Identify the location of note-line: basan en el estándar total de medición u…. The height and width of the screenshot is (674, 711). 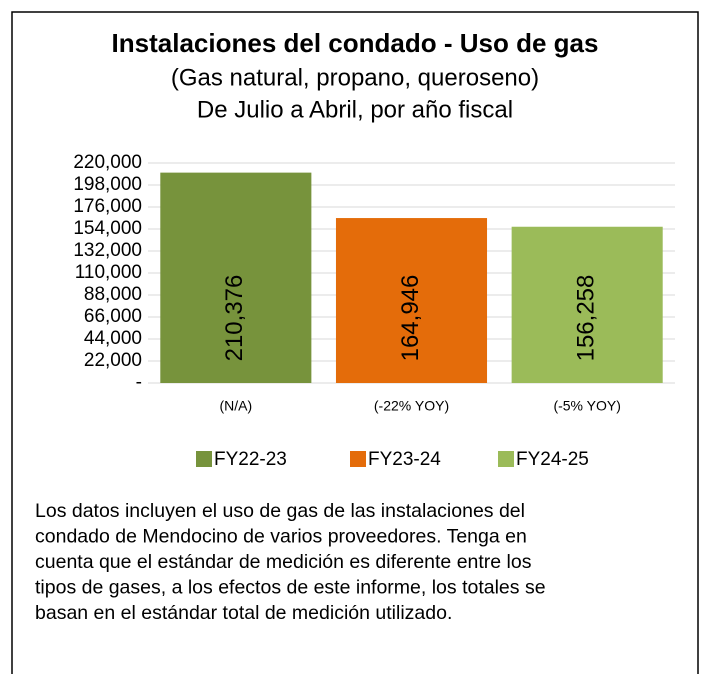
(243, 613).